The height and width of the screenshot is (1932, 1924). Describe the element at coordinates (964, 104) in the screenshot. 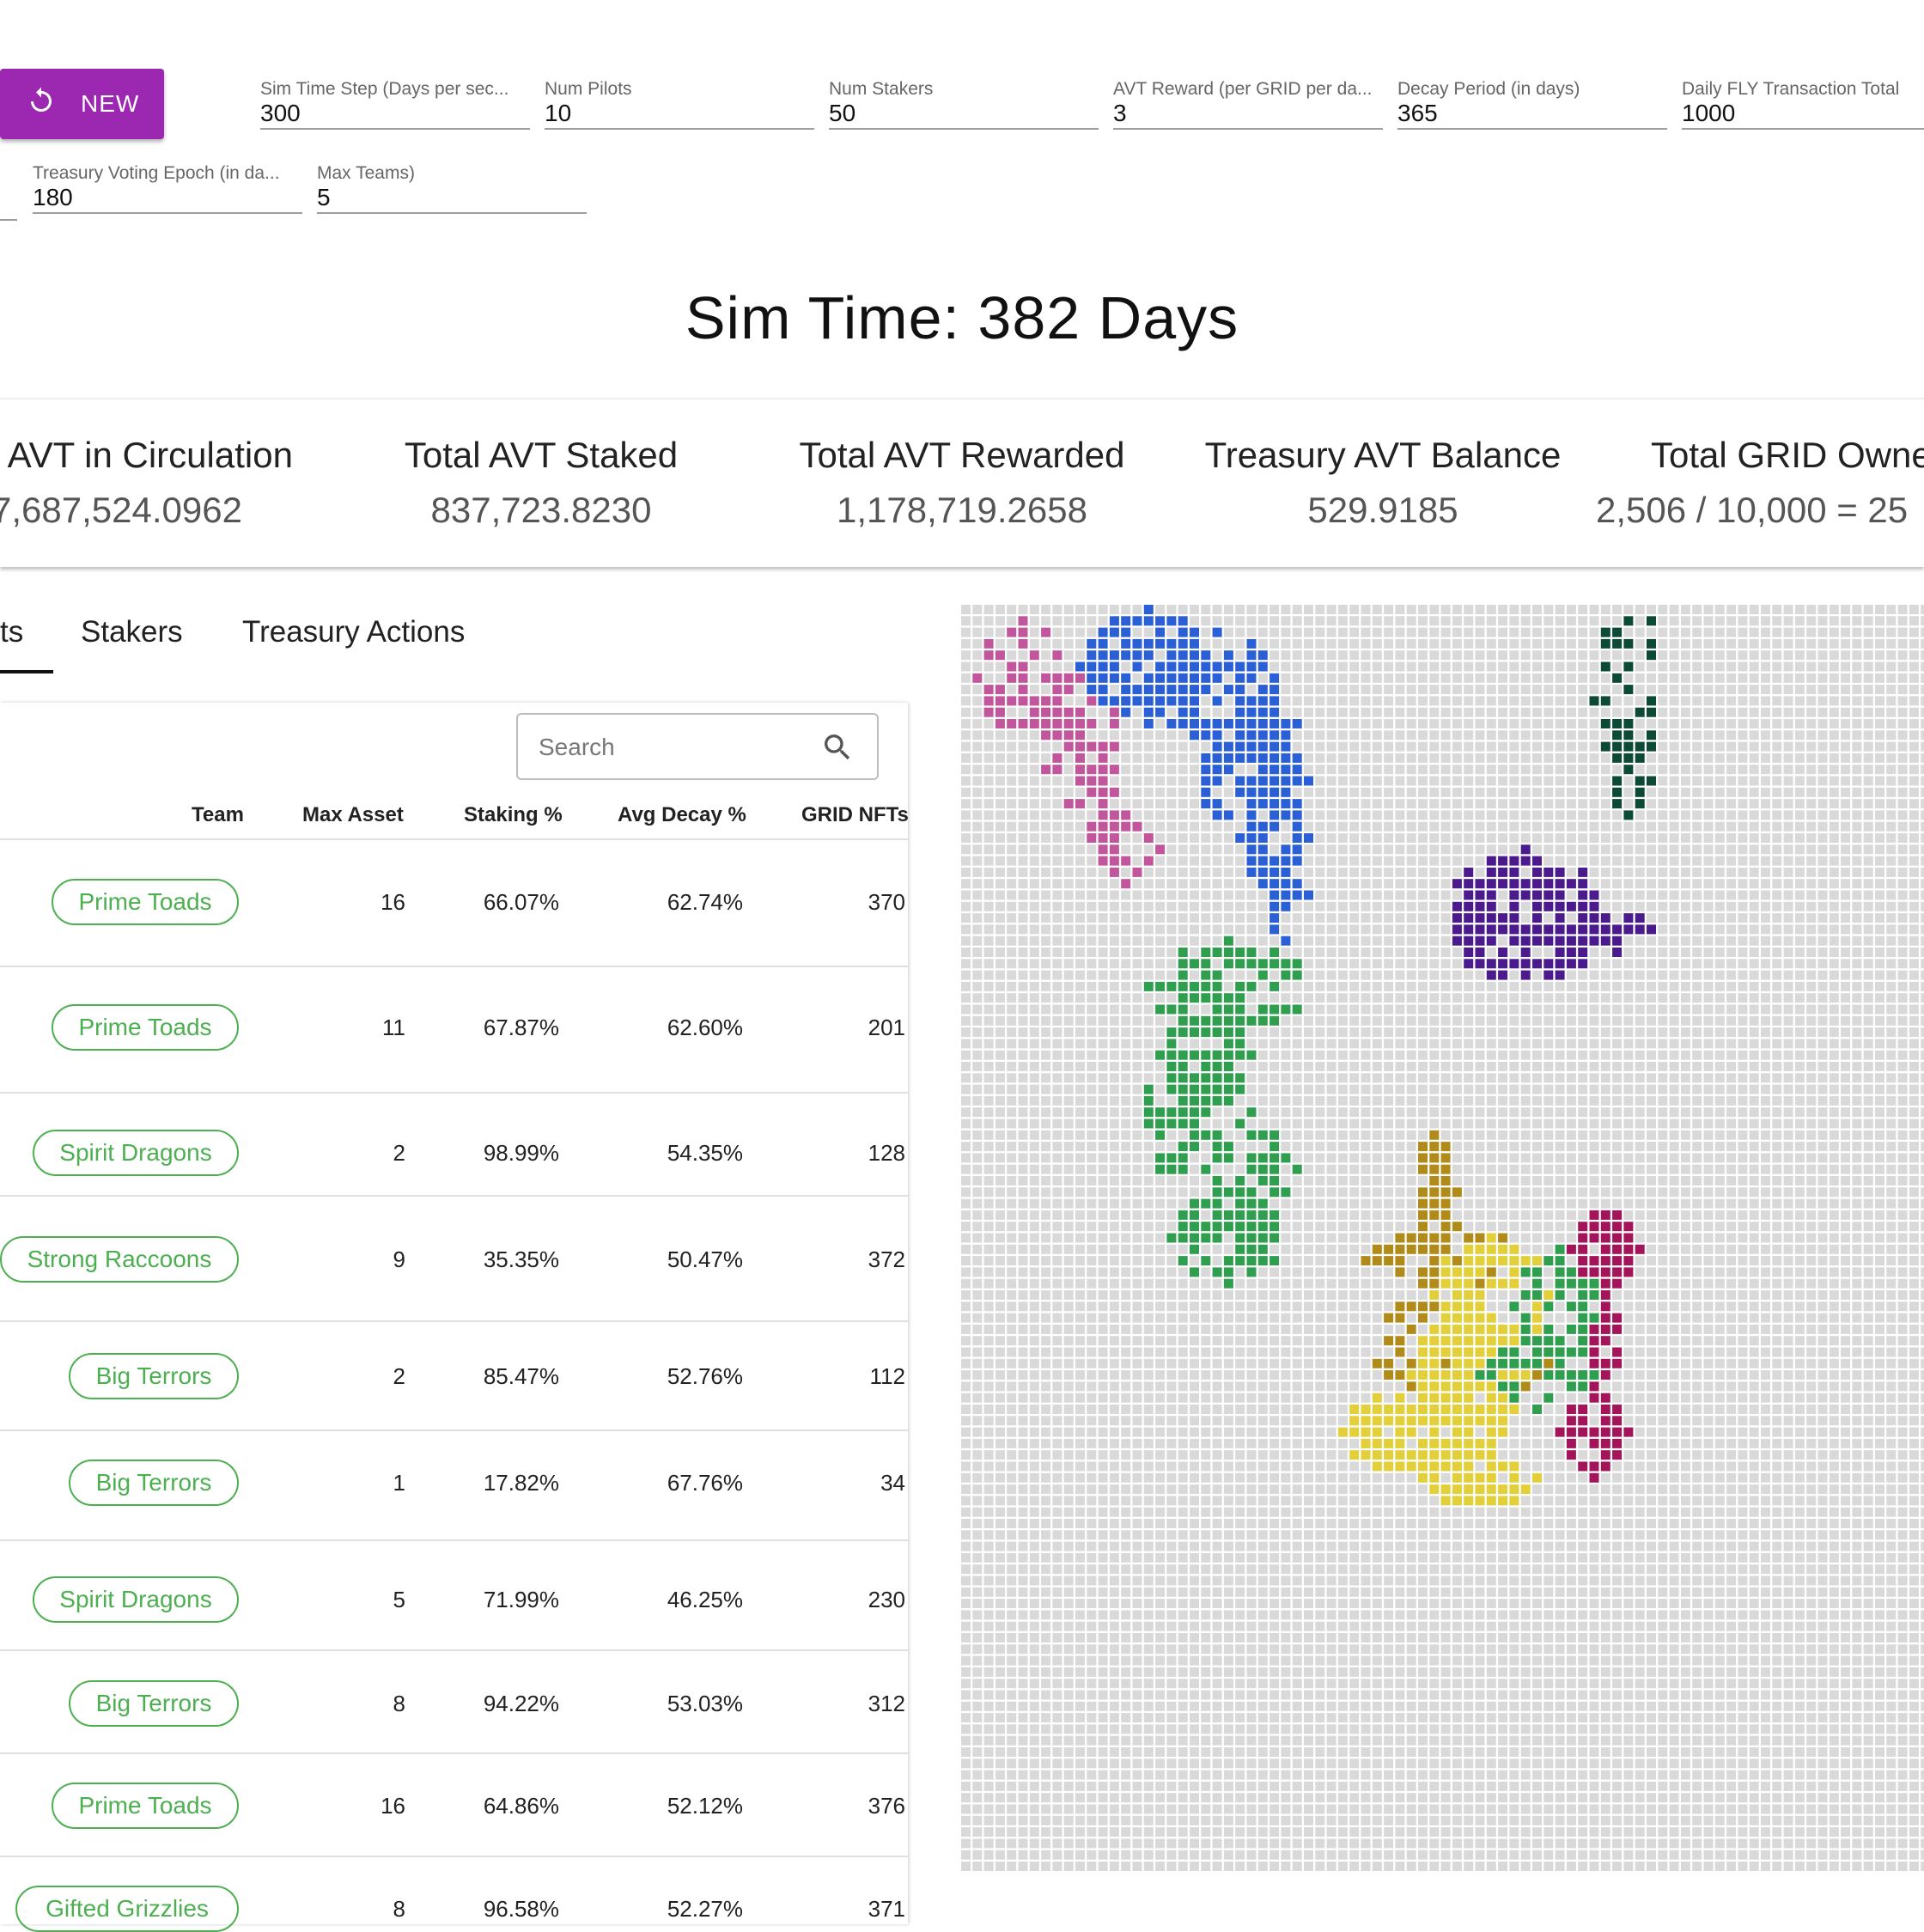

I see `num-stakers-field: Num Stakers 50` at that location.